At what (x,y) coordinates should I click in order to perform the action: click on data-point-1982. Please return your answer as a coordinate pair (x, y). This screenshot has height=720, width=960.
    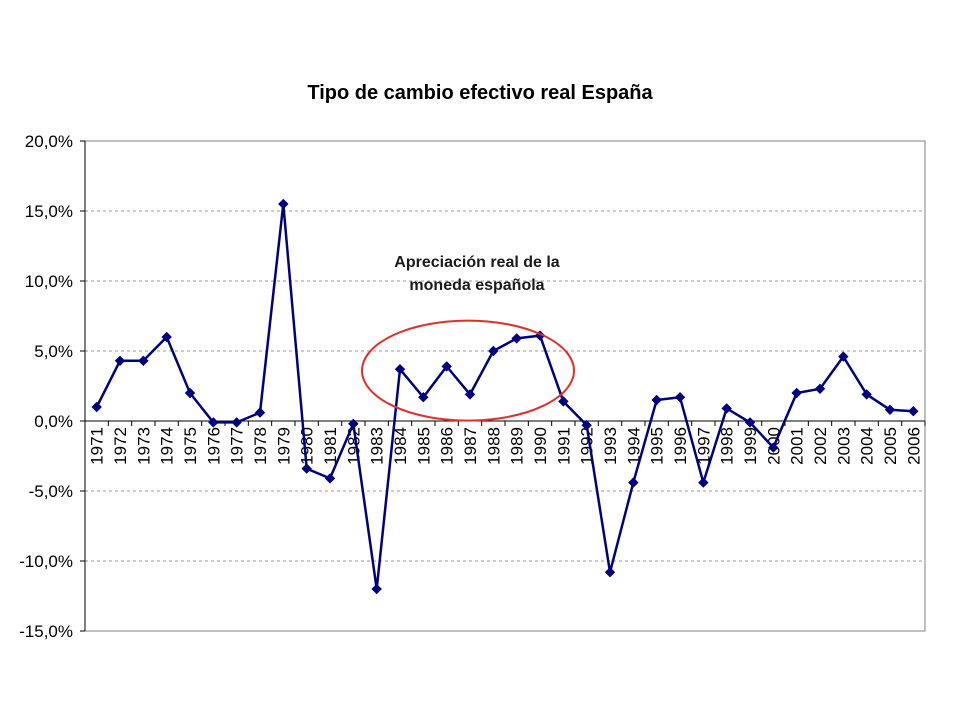
    Looking at the image, I should click on (353, 424).